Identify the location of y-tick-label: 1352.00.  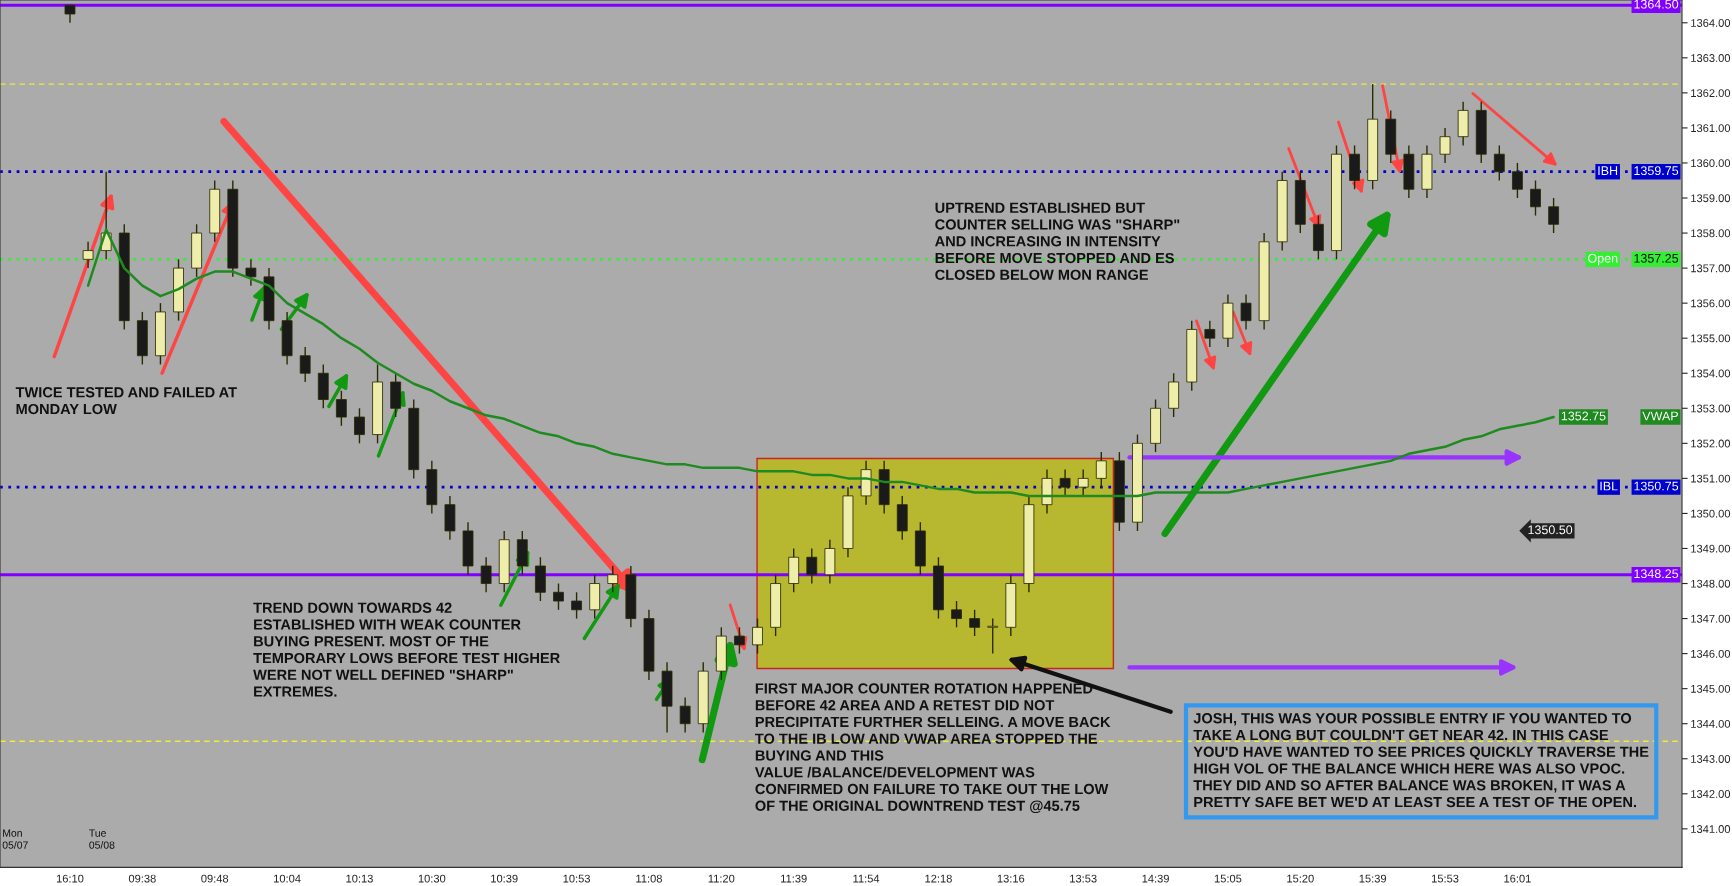
(1711, 443).